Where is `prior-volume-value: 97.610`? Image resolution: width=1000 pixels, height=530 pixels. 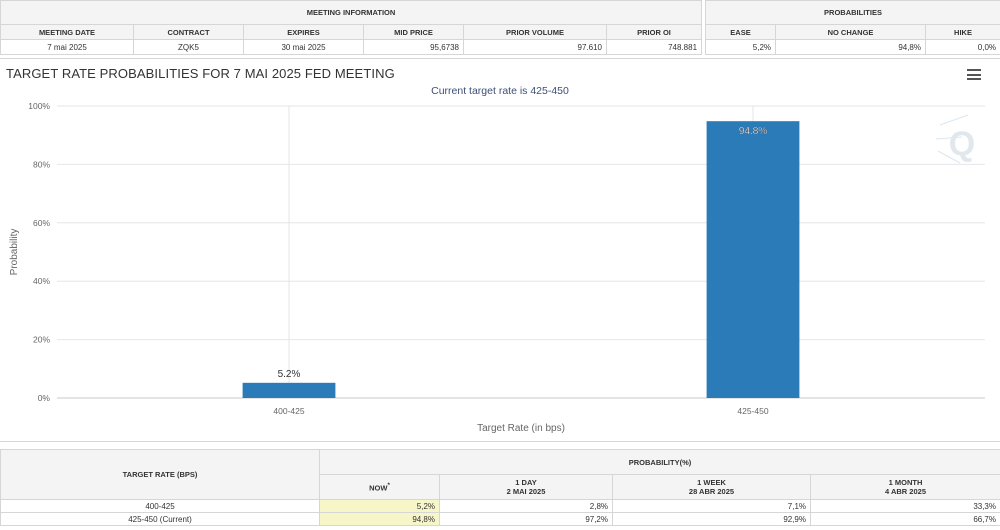 prior-volume-value: 97.610 is located at coordinates (535, 47).